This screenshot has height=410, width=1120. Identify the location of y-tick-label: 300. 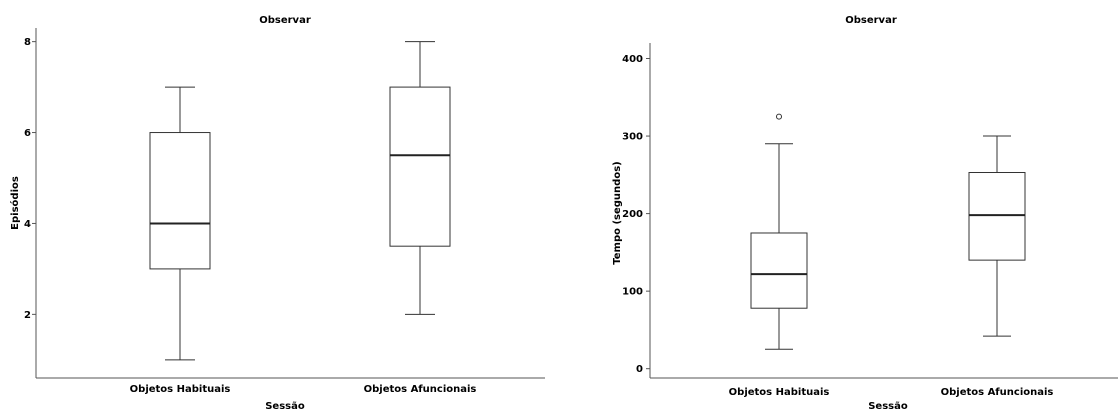
(632, 137).